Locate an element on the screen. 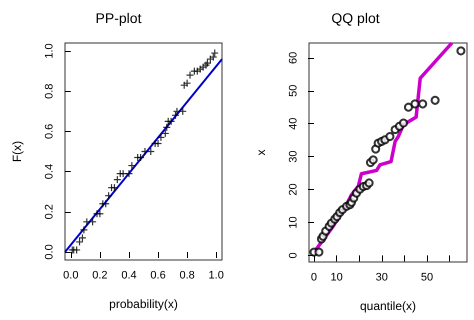 Image resolution: width=474 pixels, height=320 pixels. chart-title: QQ plot is located at coordinates (355, 18).